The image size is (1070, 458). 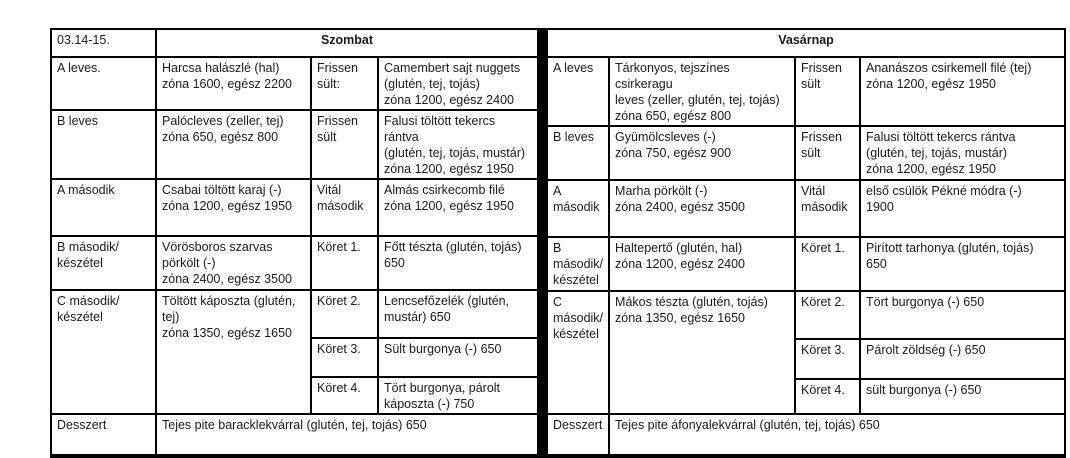 I want to click on garnish-dish-cell: sült burgonya (-) 650, so click(x=963, y=396).